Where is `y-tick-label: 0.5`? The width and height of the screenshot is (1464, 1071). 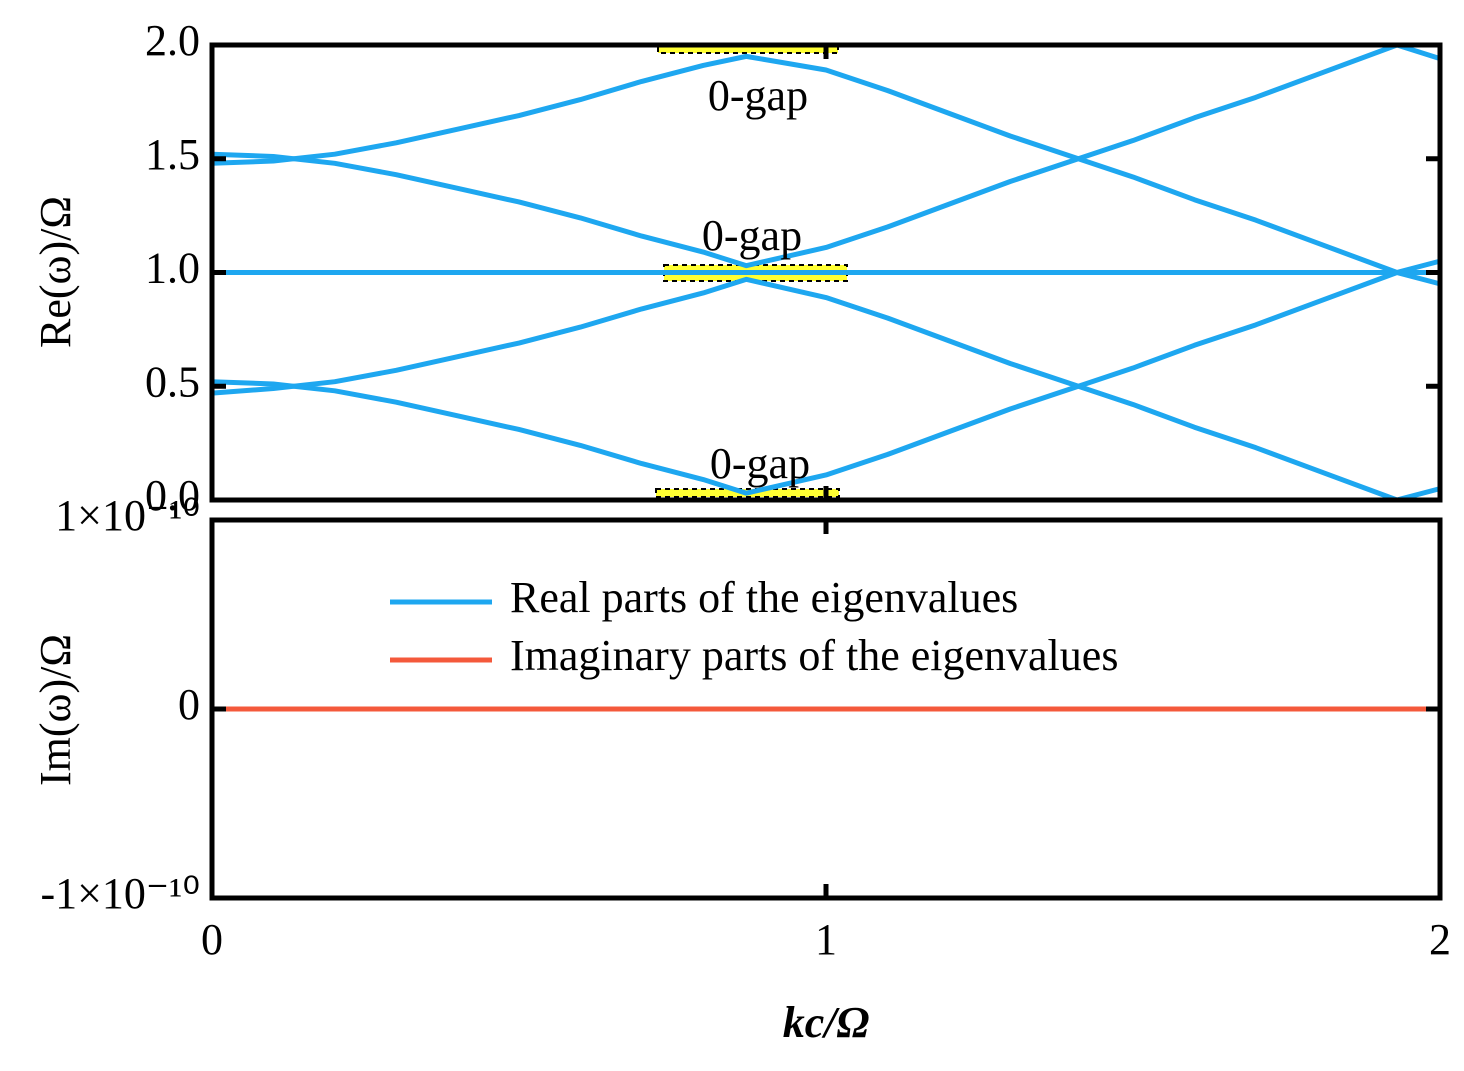 y-tick-label: 0.5 is located at coordinates (172, 381).